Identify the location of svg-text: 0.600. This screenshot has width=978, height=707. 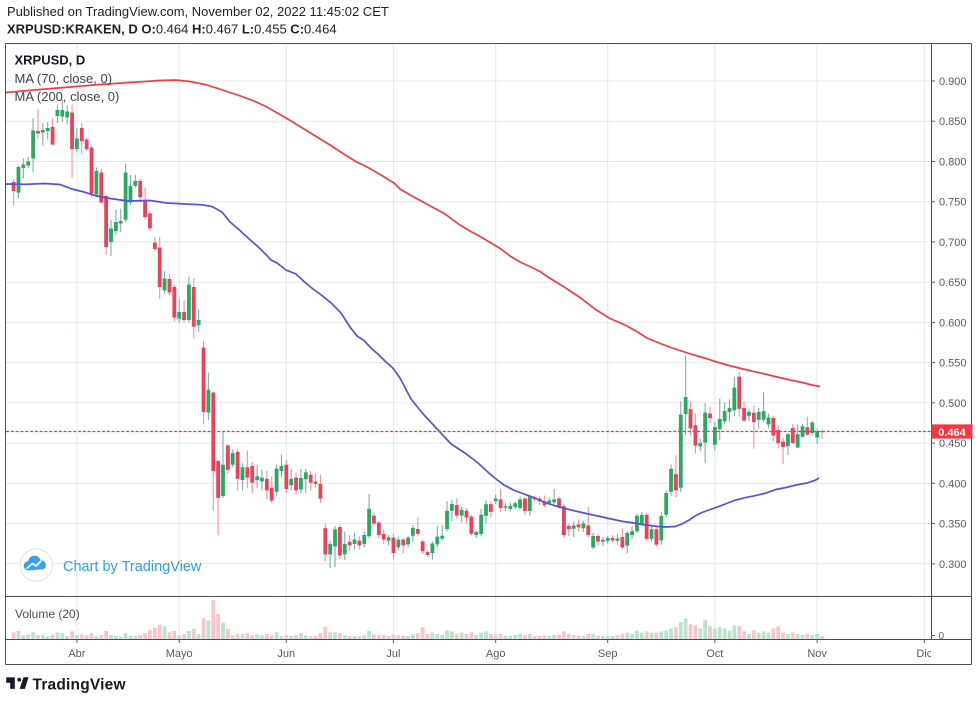
(953, 323).